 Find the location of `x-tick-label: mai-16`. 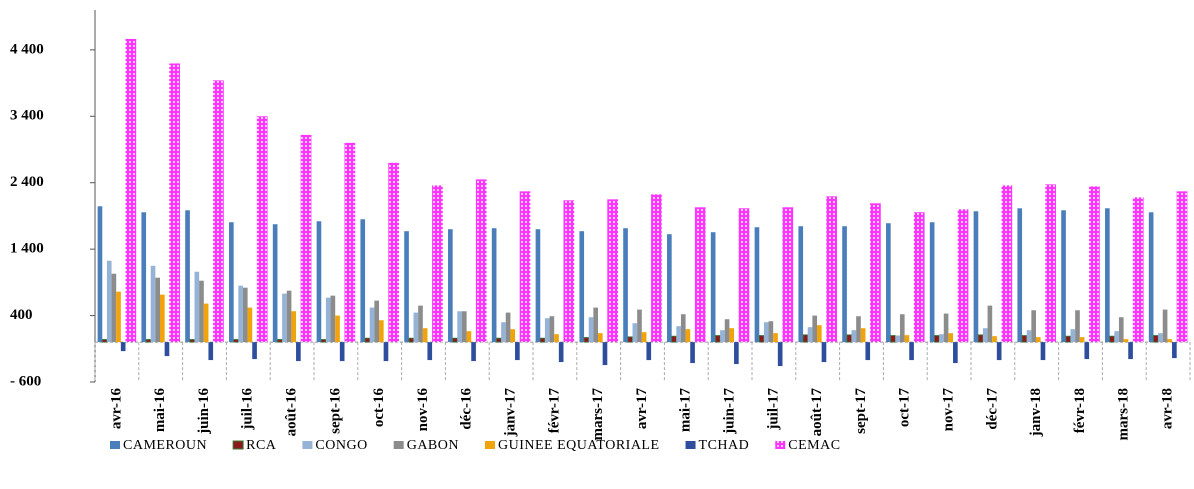

x-tick-label: mai-16 is located at coordinates (160, 410).